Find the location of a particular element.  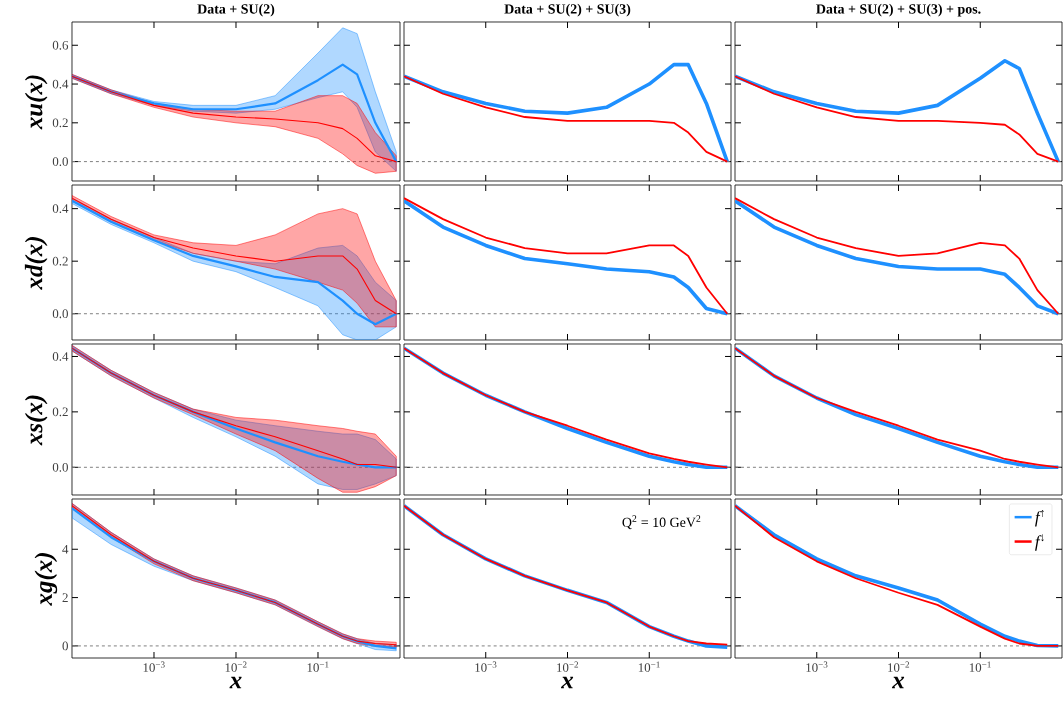

chart-title: Data + SU(2) + SU(3) + pos. is located at coordinates (898, 10).